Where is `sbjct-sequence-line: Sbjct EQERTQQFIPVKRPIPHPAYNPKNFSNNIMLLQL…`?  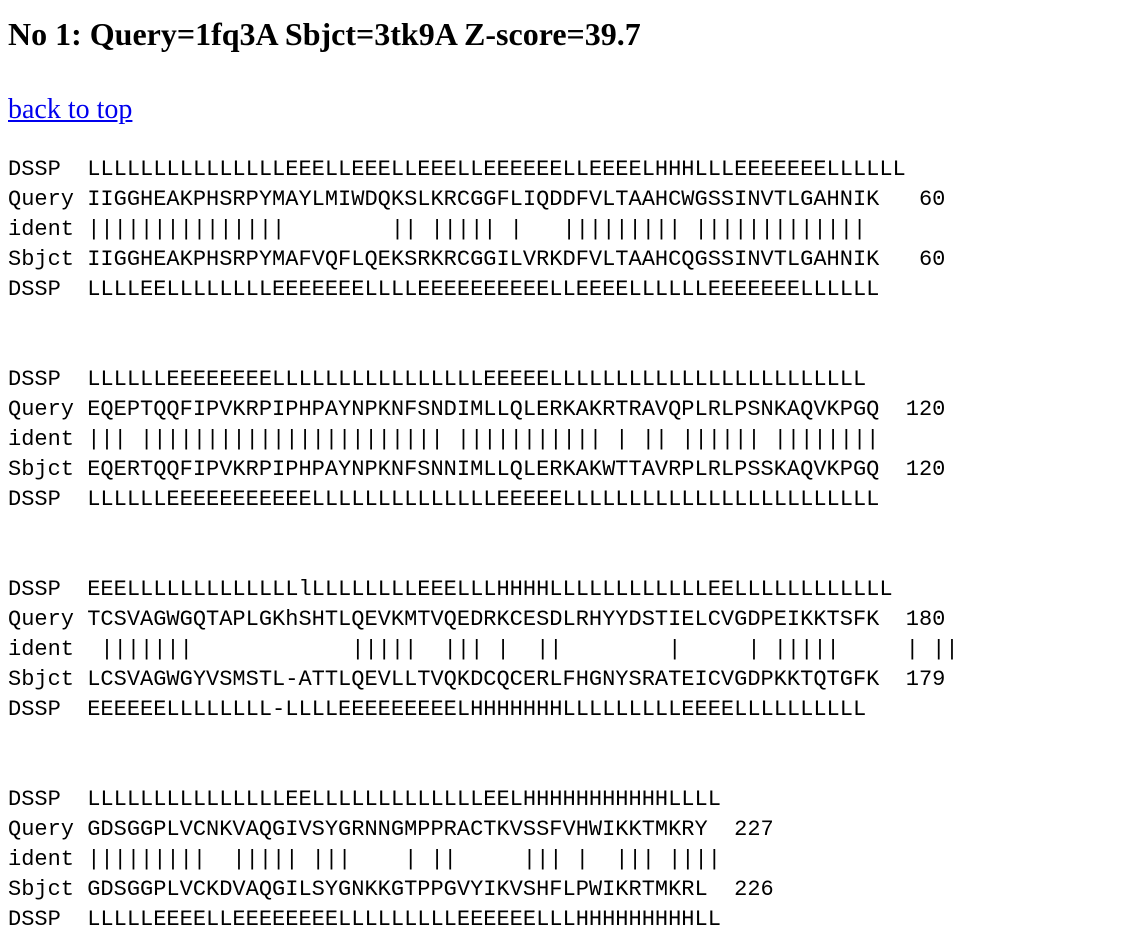 sbjct-sequence-line: Sbjct EQERTQQFIPVKRPIPHPAYNPKNFSNNIMLLQL… is located at coordinates (477, 469).